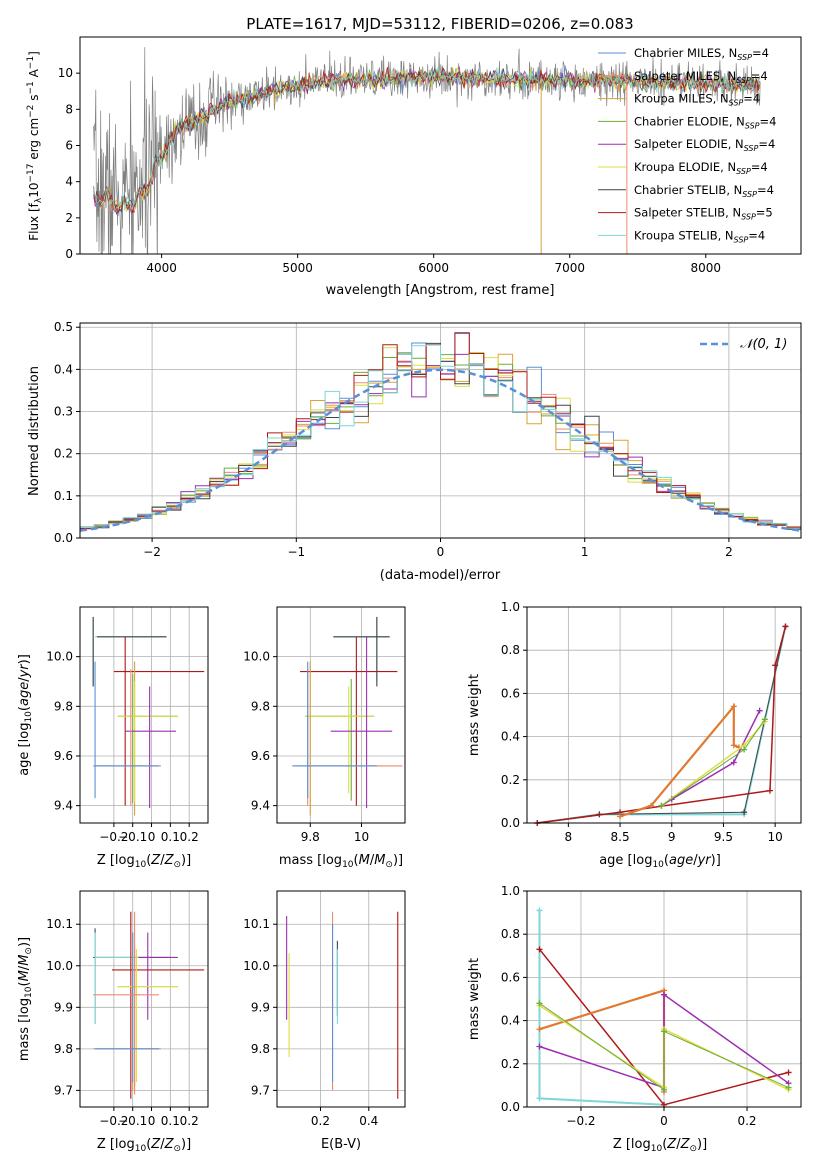 This screenshot has height=1170, width=819. I want to click on y-tick-label: 0.3, so click(63, 412).